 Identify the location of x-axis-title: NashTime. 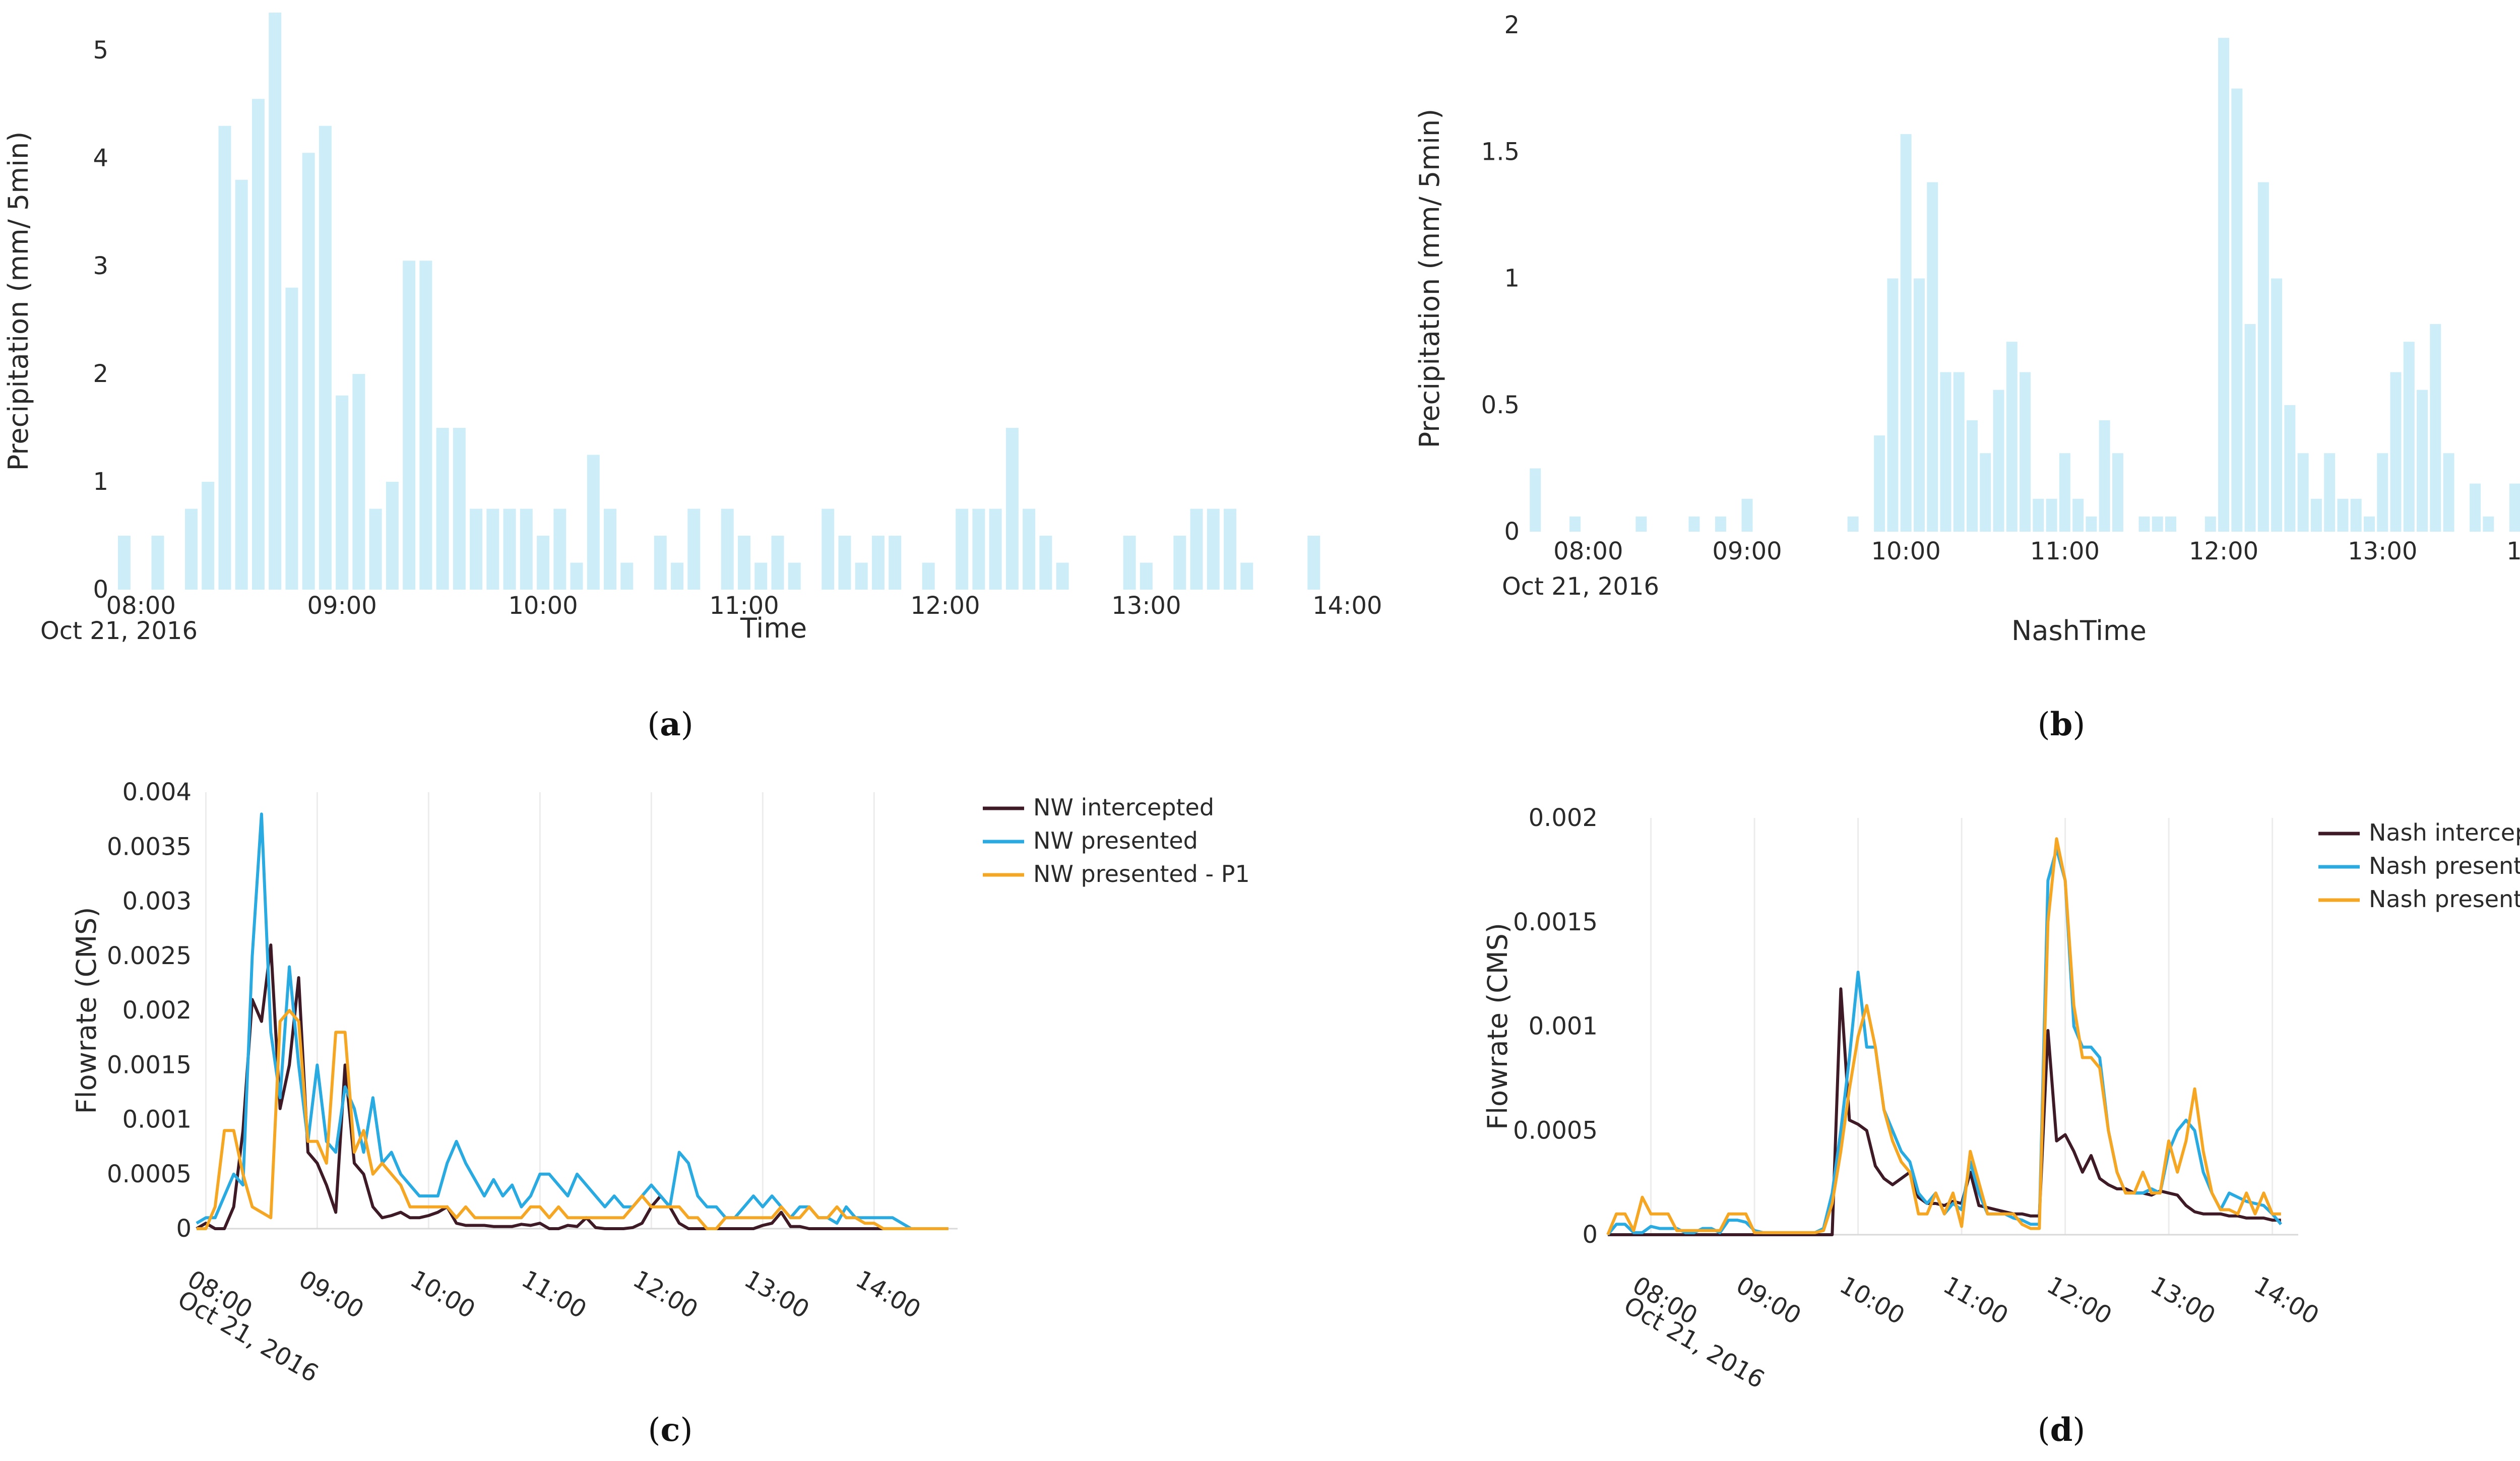
(2079, 631).